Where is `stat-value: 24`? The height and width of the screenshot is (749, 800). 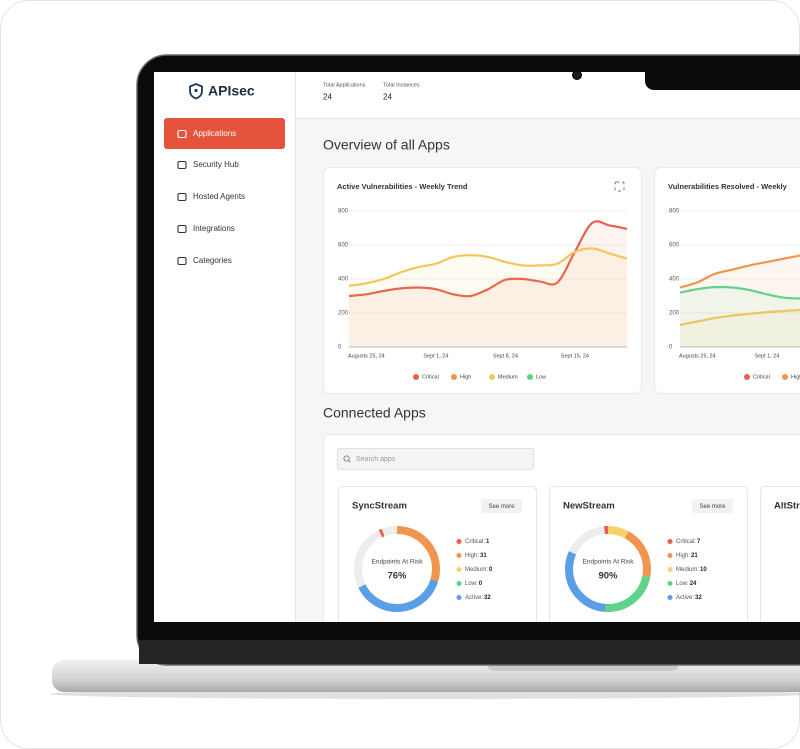 stat-value: 24 is located at coordinates (327, 97).